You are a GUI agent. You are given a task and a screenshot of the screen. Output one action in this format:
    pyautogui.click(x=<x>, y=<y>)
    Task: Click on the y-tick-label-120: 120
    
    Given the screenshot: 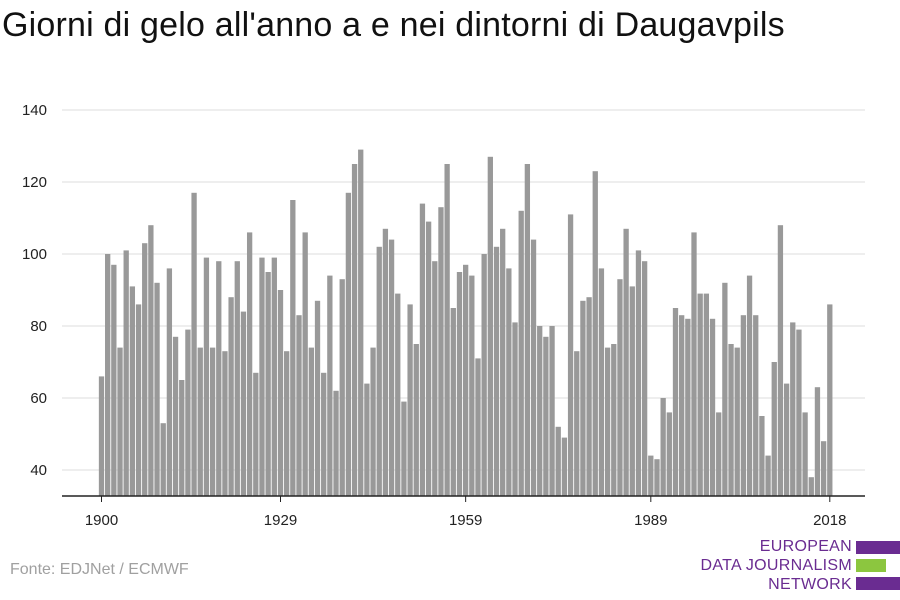 What is the action you would take?
    pyautogui.click(x=34, y=182)
    